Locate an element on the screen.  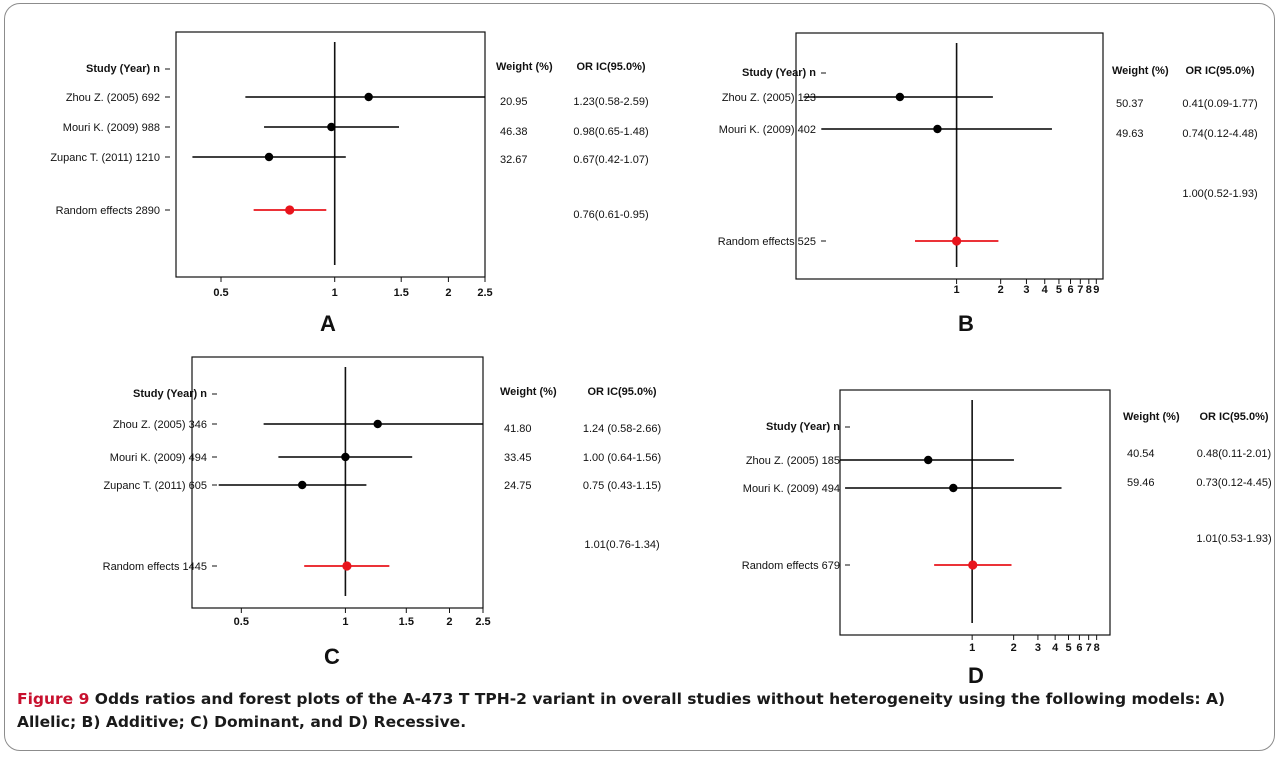
pooled-label: Random effects 525 is located at coordinates (767, 242).